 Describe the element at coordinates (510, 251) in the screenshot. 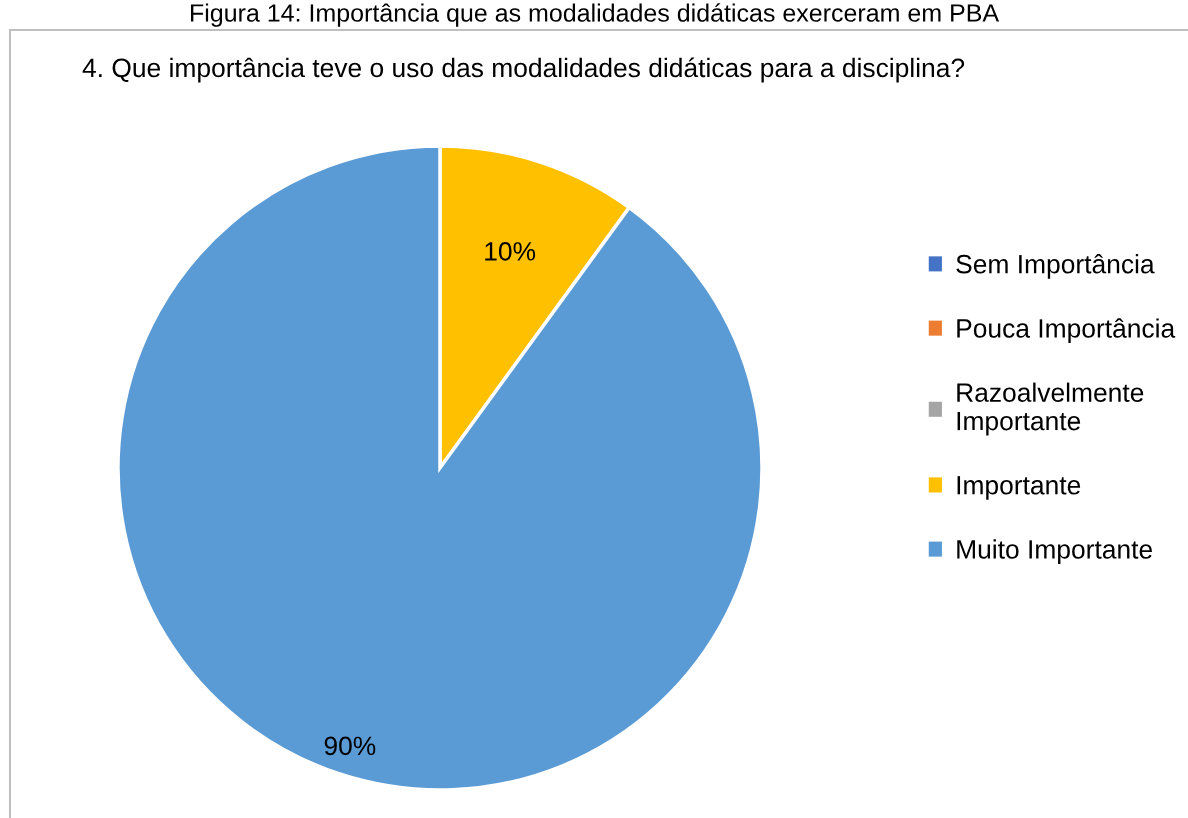

I see `data-label: 10%` at that location.